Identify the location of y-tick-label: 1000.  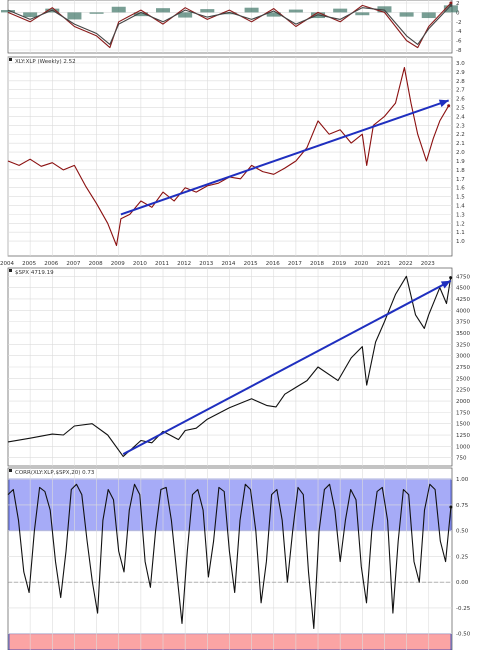
(463, 447).